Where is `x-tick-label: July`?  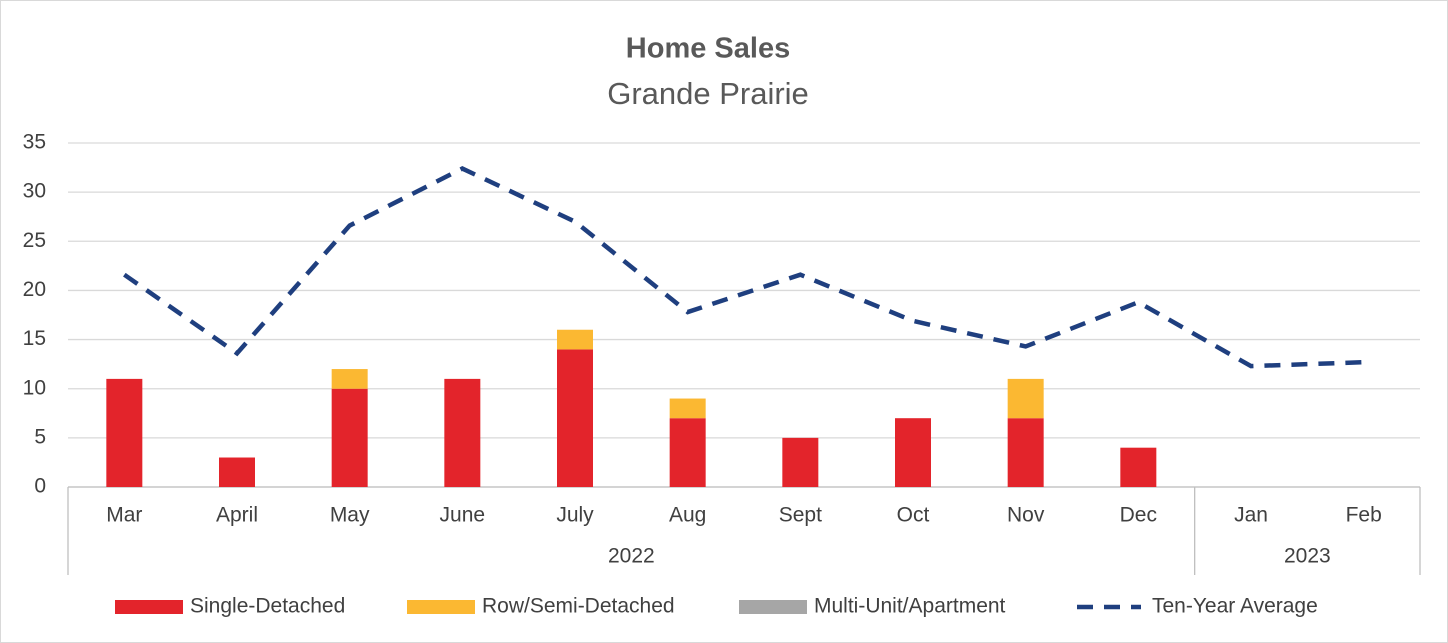
x-tick-label: July is located at coordinates (575, 515).